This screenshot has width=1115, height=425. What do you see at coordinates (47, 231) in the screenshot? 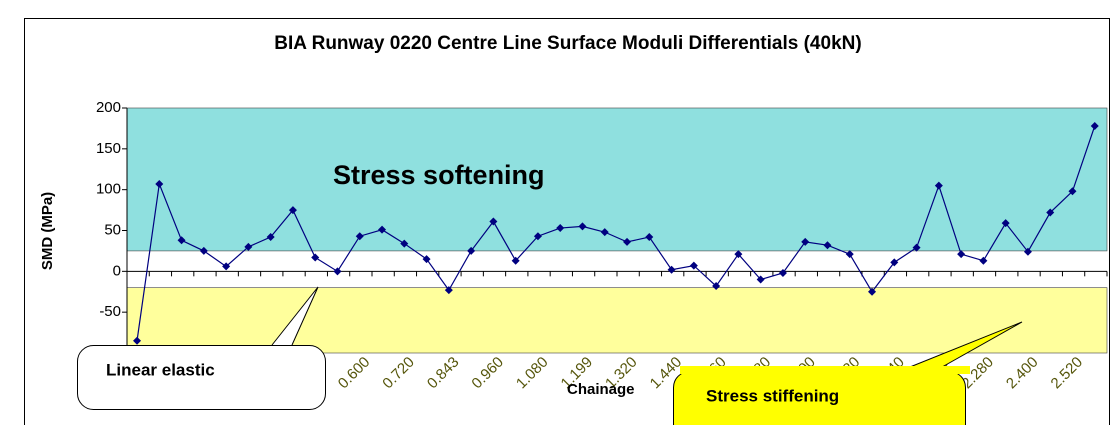
I see `y-axis-label: SMD (MPa)` at bounding box center [47, 231].